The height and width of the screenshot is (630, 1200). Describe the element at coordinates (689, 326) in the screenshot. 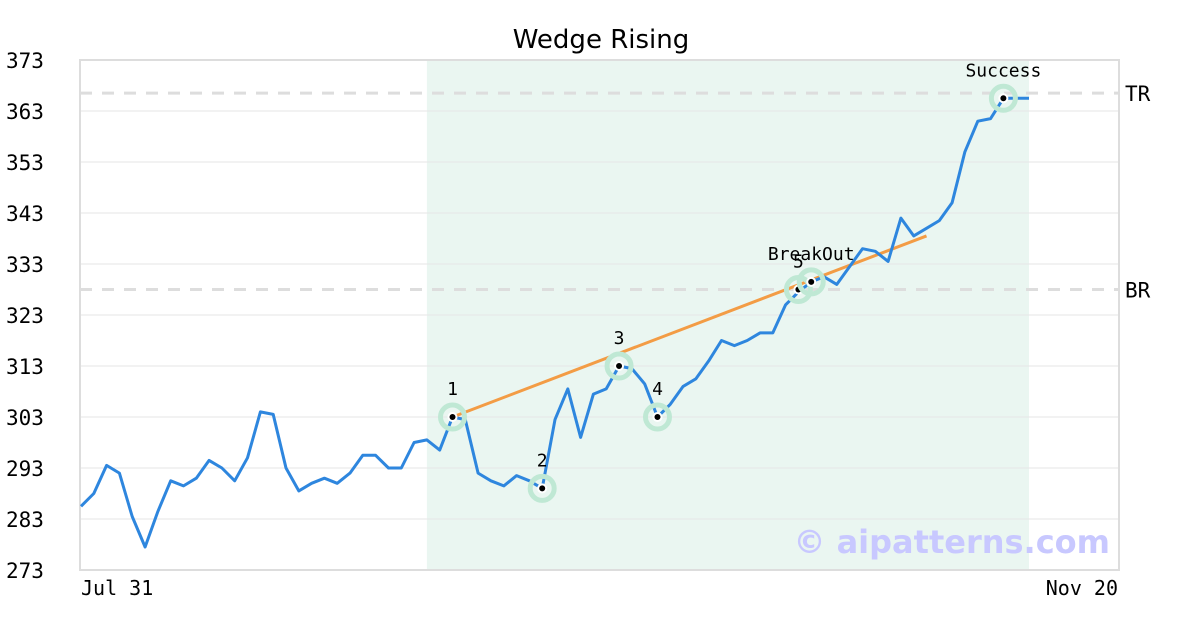

I see `wedge-trendline` at that location.